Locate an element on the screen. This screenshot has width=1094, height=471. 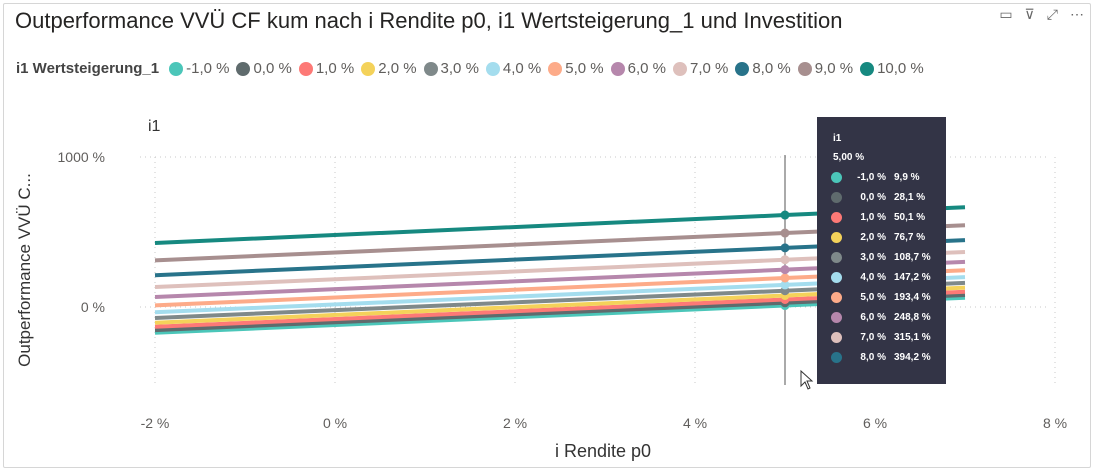
tooltip-value: 147,2 % is located at coordinates (912, 277).